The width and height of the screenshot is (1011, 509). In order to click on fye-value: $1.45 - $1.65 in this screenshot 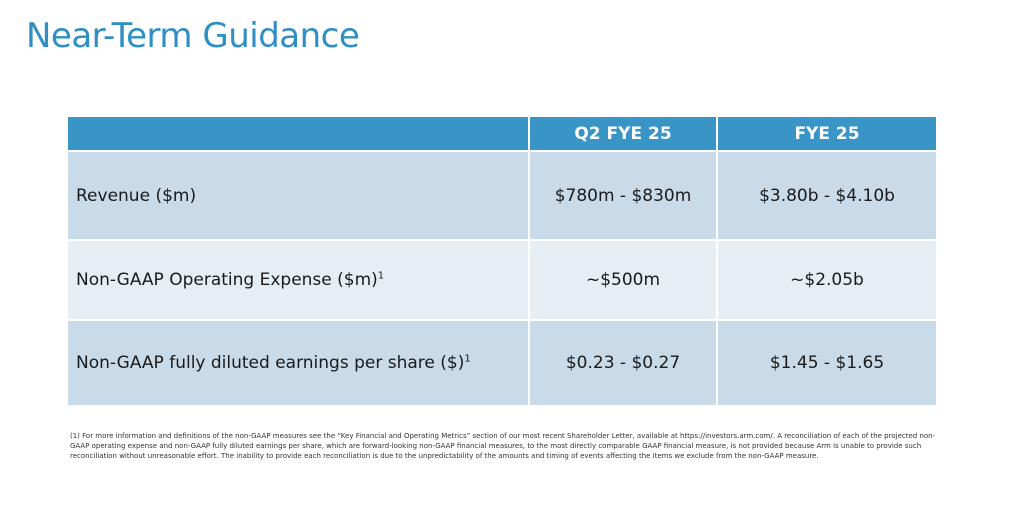, I will do `click(827, 363)`.